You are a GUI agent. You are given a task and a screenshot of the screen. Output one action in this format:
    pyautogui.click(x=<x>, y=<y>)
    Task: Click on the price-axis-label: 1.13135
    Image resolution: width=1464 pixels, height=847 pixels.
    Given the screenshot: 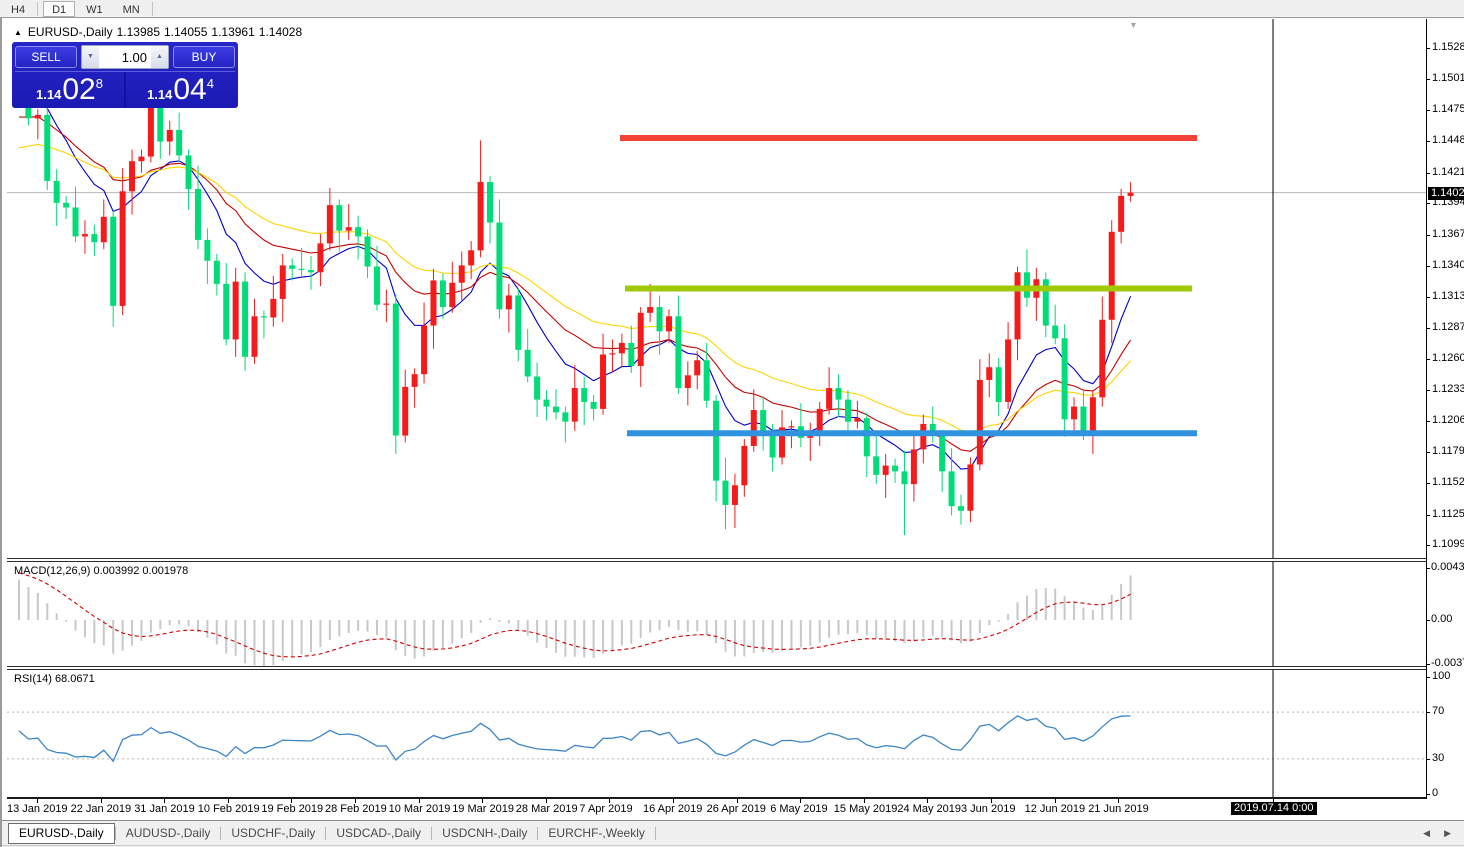 What is the action you would take?
    pyautogui.click(x=1448, y=296)
    